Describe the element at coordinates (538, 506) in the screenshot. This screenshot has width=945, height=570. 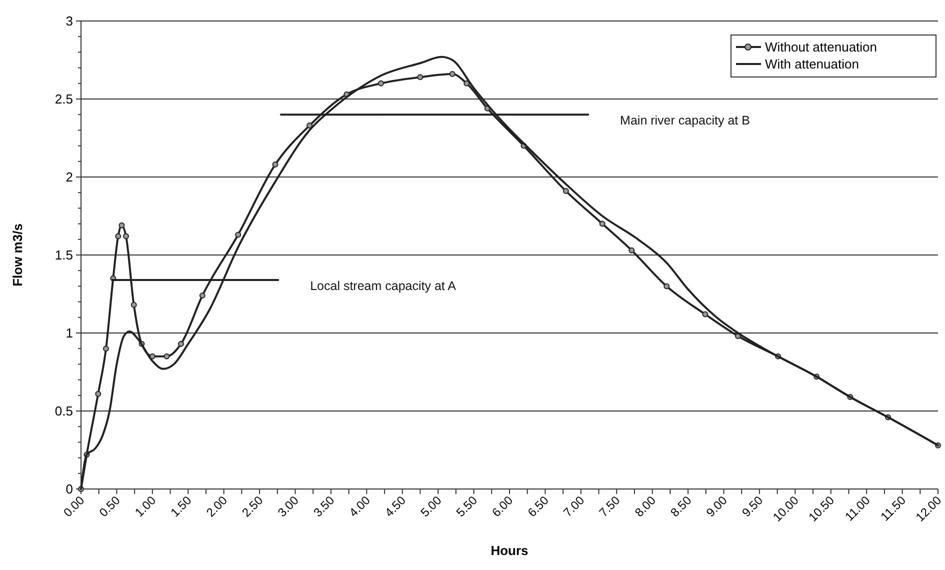
I see `x-tick-label: 6.50` at that location.